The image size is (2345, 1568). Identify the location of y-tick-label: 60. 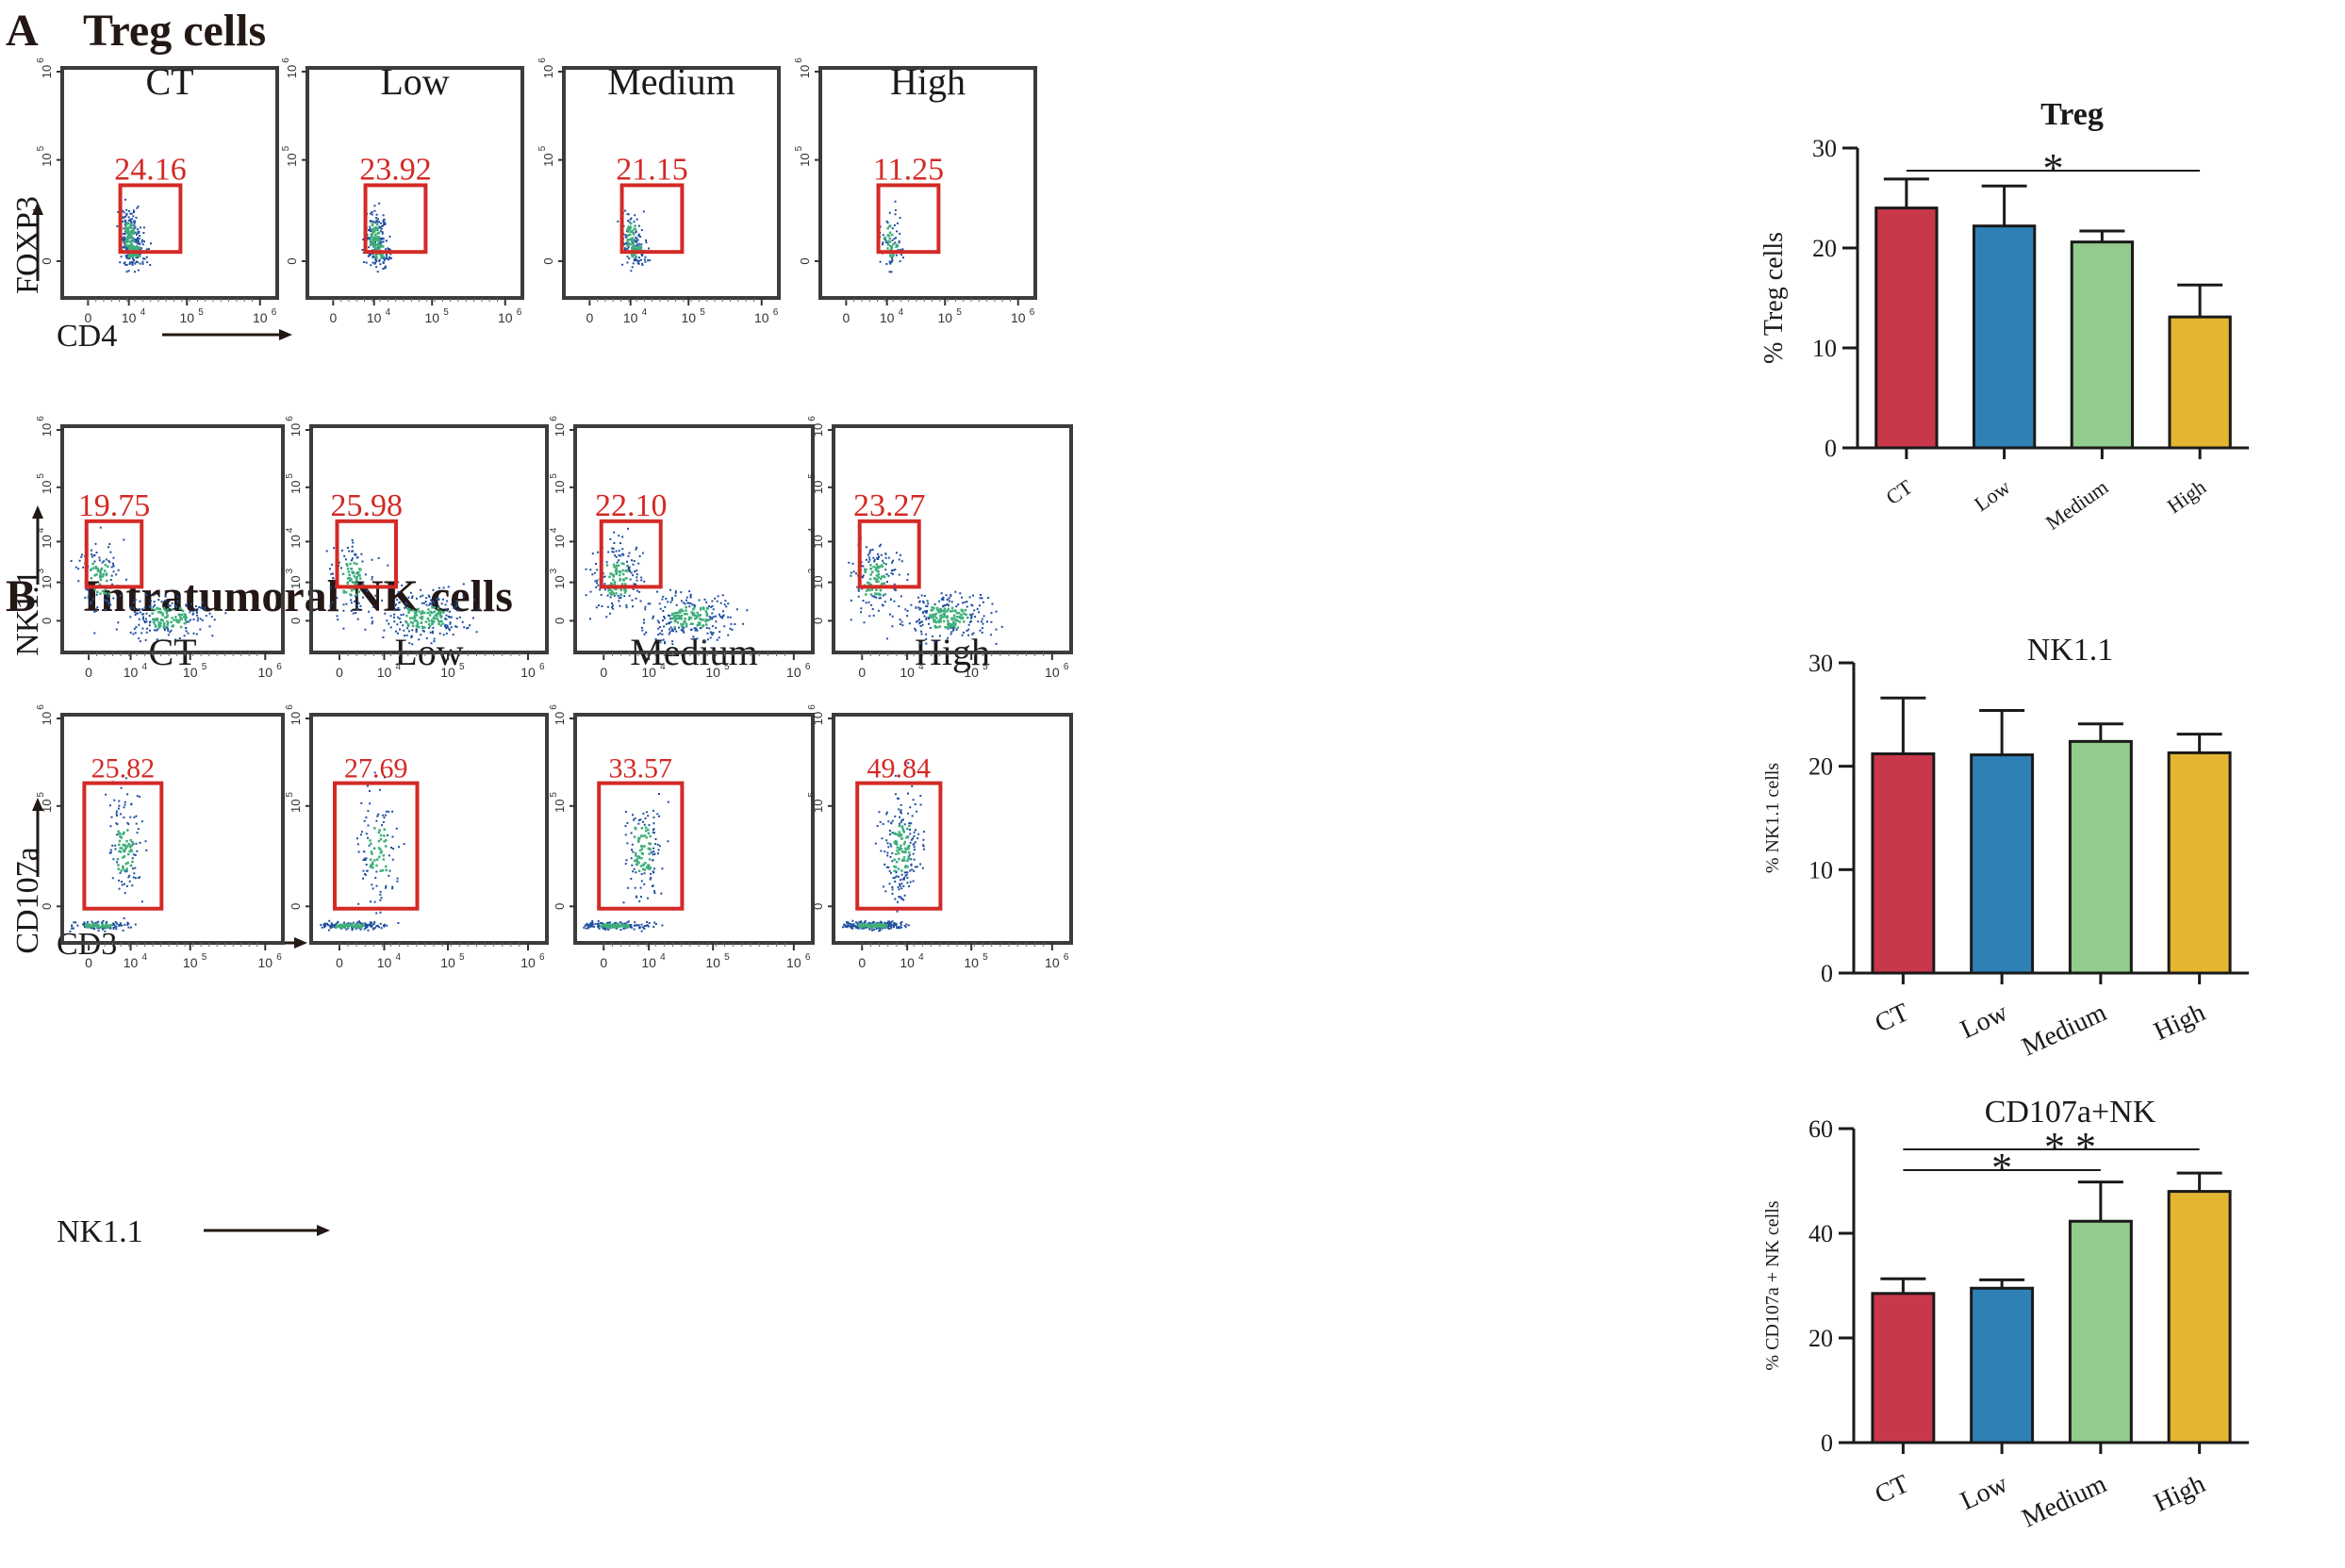
(1820, 1129).